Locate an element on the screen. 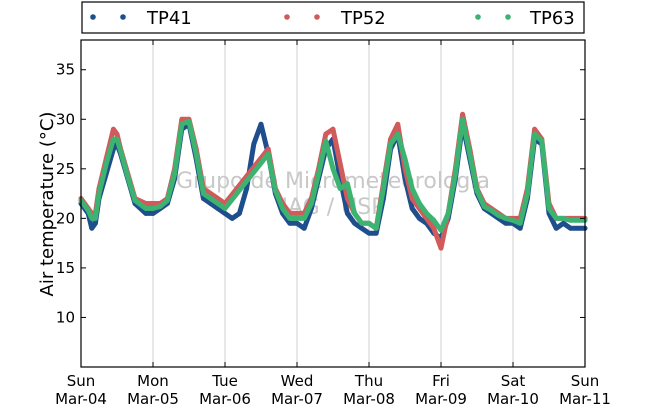 This screenshot has height=409, width=650. y-tick-label: 15 is located at coordinates (65, 268).